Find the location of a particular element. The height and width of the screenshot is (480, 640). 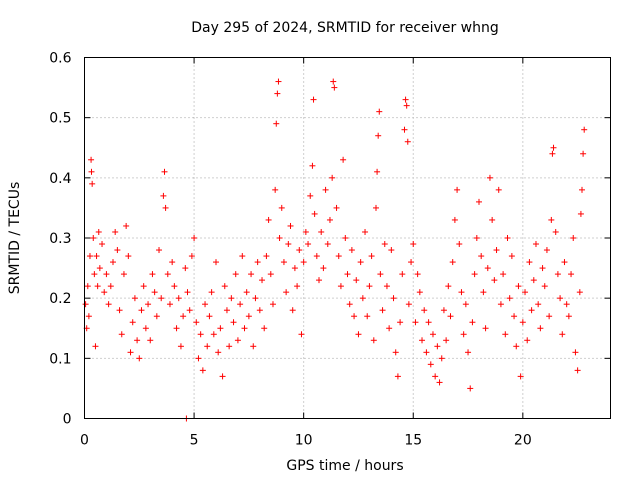

x-tick-label: 15 is located at coordinates (413, 441).